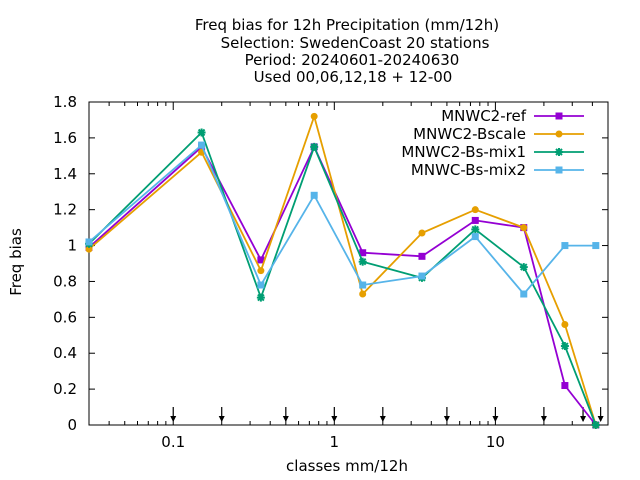 This screenshot has height=480, width=640. I want to click on y-tick-label: 0.4, so click(65, 353).